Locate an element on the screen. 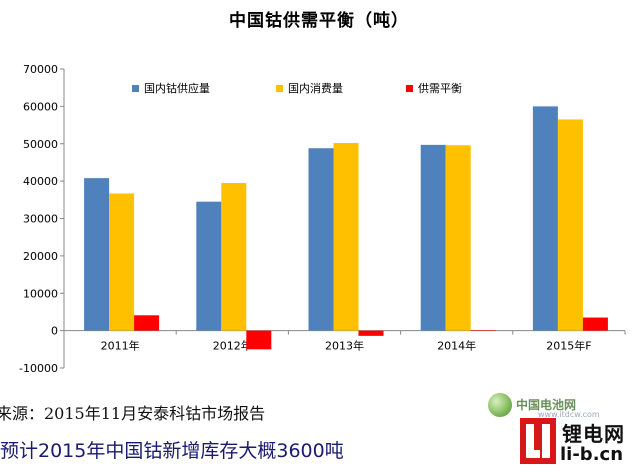 Image resolution: width=638 pixels, height=468 pixels. x-tick-label: 2011年 is located at coordinates (120, 346).